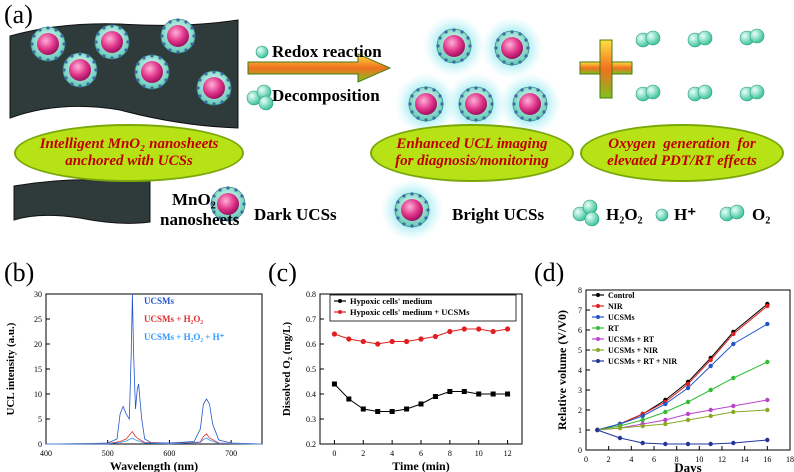 Image resolution: width=794 pixels, height=472 pixels. What do you see at coordinates (18, 14) in the screenshot?
I see `panel-a-label: (a)` at bounding box center [18, 14].